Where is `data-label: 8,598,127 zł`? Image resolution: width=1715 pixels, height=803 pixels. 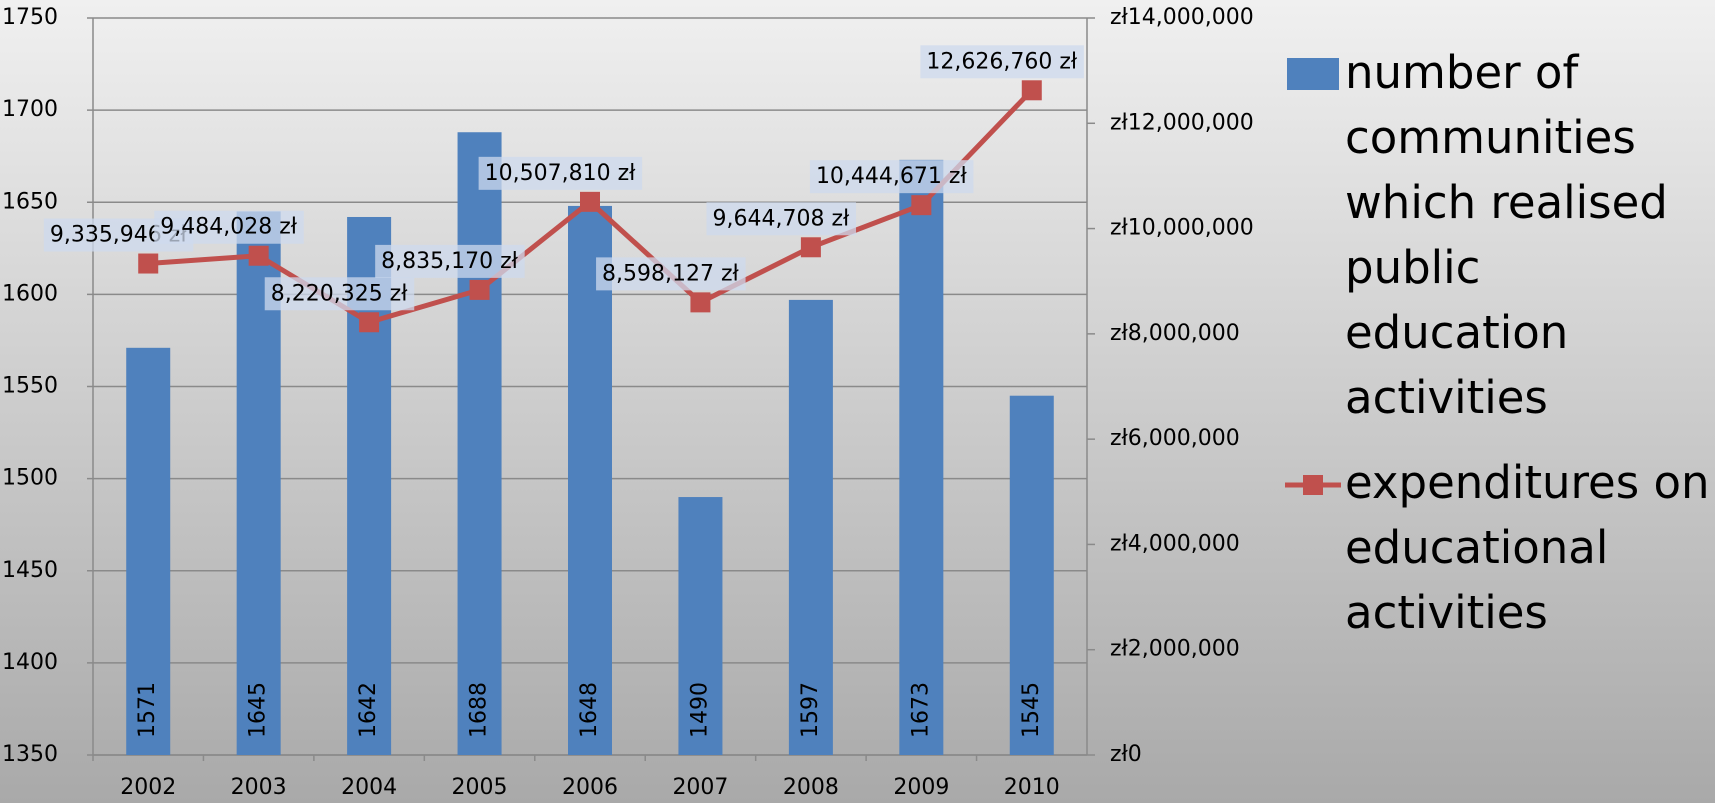 data-label: 8,598,127 zł is located at coordinates (671, 273).